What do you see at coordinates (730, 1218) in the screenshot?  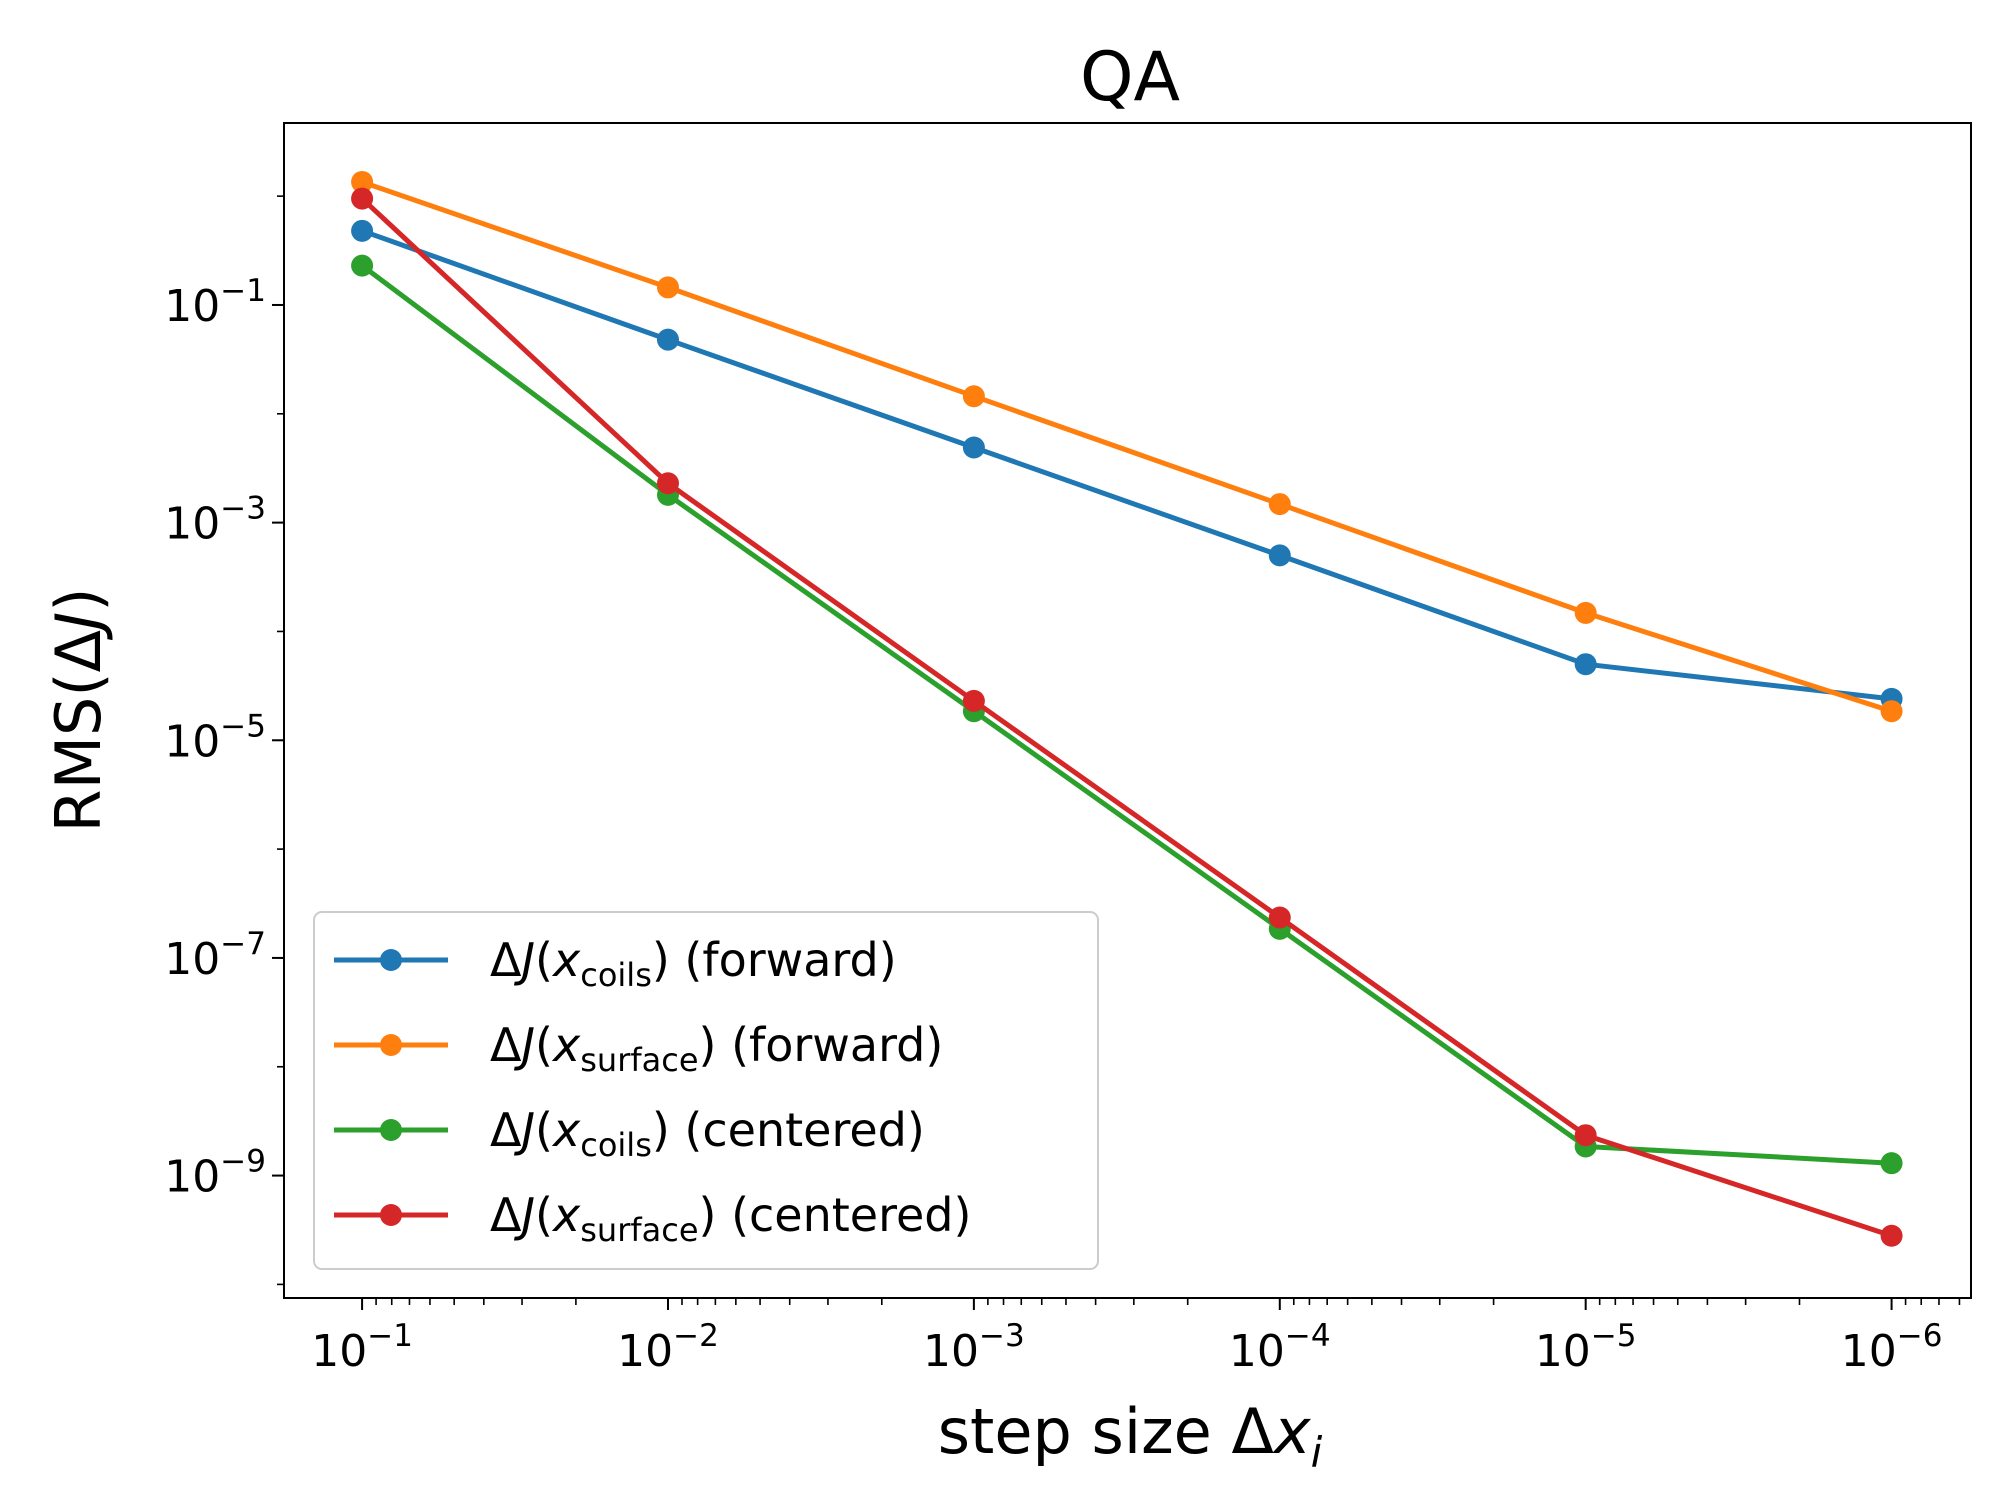 I see `legend-label: ΔJ(xsurface) (centered)` at bounding box center [730, 1218].